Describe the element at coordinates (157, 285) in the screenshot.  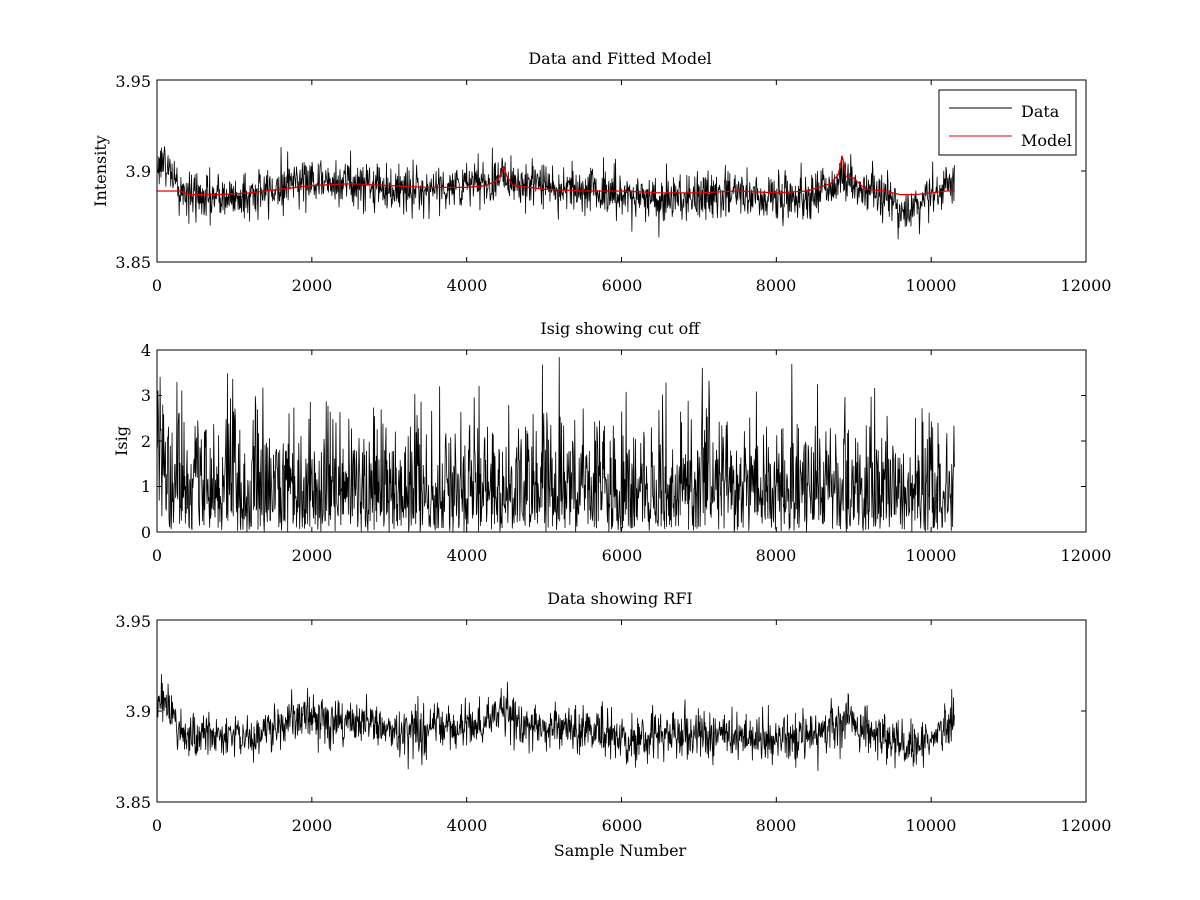
I see `panel-1-xtick: 0` at that location.